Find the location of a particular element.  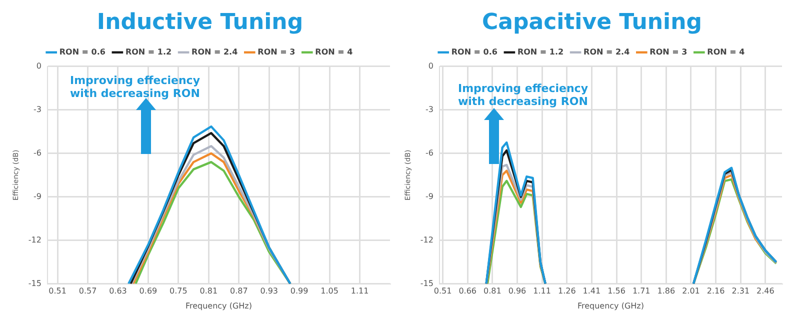

x-tick-label: 0.93 is located at coordinates (269, 291).